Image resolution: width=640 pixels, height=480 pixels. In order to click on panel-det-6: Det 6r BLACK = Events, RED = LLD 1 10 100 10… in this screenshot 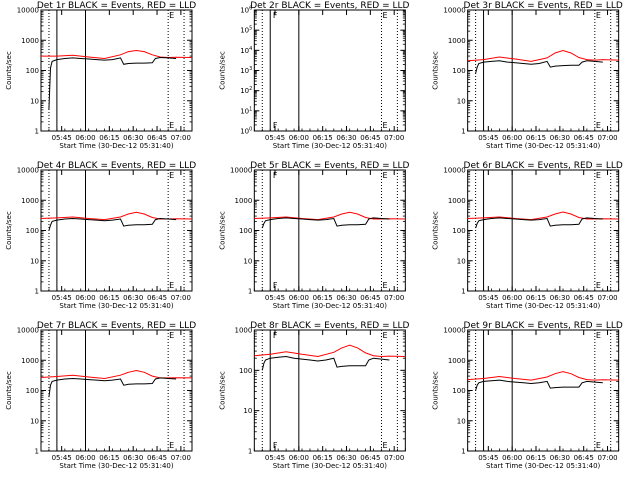, I will do `click(527, 235)`.